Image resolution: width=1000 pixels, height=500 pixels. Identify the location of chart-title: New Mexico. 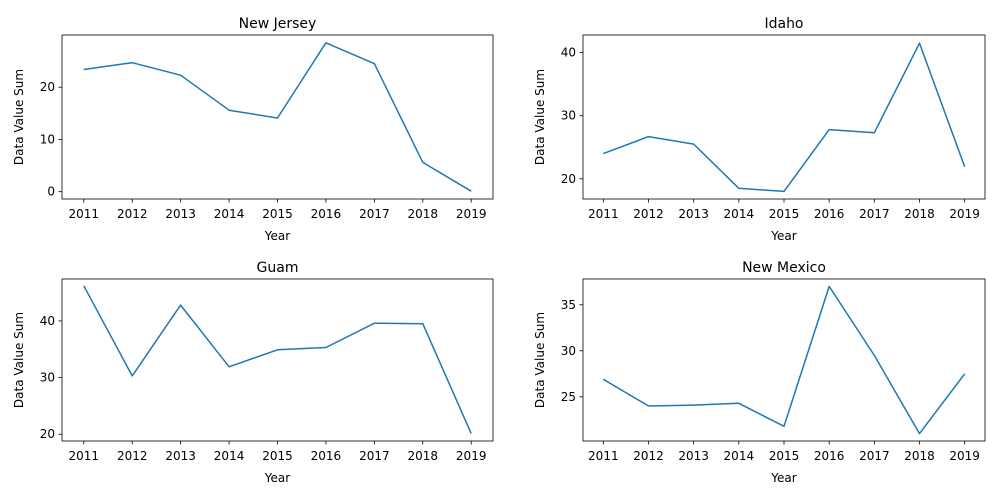
(784, 268).